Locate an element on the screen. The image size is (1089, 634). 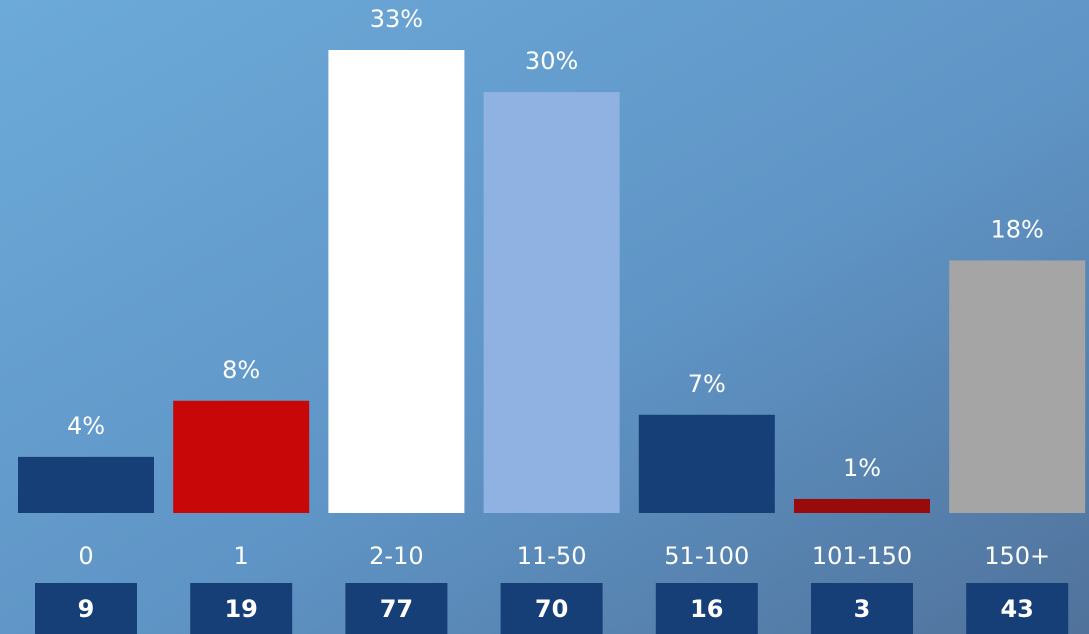
value-label: 30% is located at coordinates (551, 61).